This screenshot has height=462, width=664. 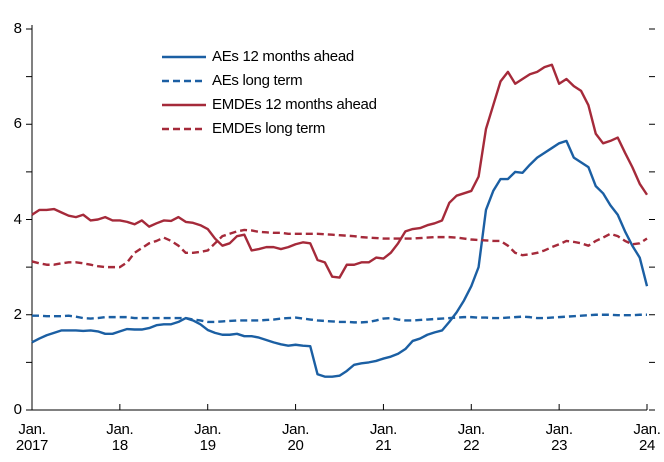 I want to click on y-tick-label: 0, so click(x=17, y=409).